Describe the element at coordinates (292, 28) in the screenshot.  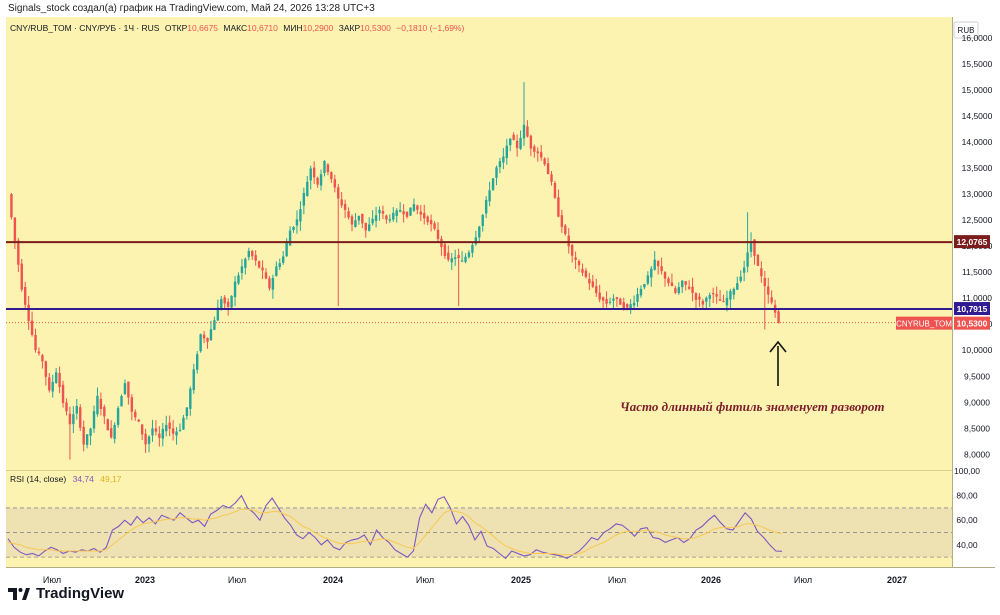
I see `low-label: МИН` at that location.